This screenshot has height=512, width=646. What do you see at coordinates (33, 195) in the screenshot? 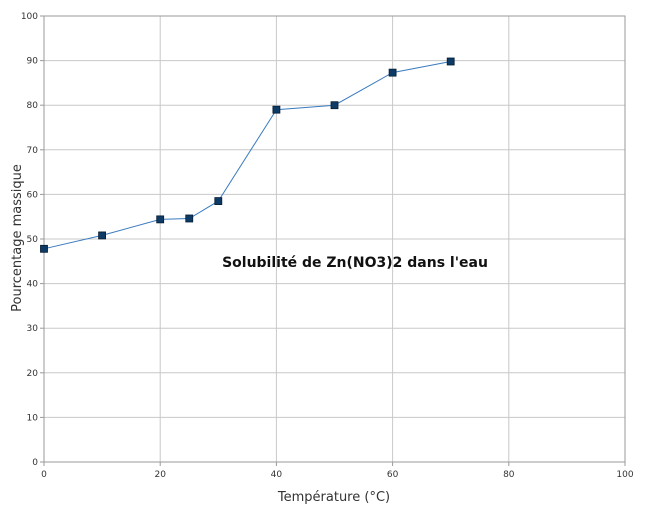
I see `y-tick-label: 60` at bounding box center [33, 195].